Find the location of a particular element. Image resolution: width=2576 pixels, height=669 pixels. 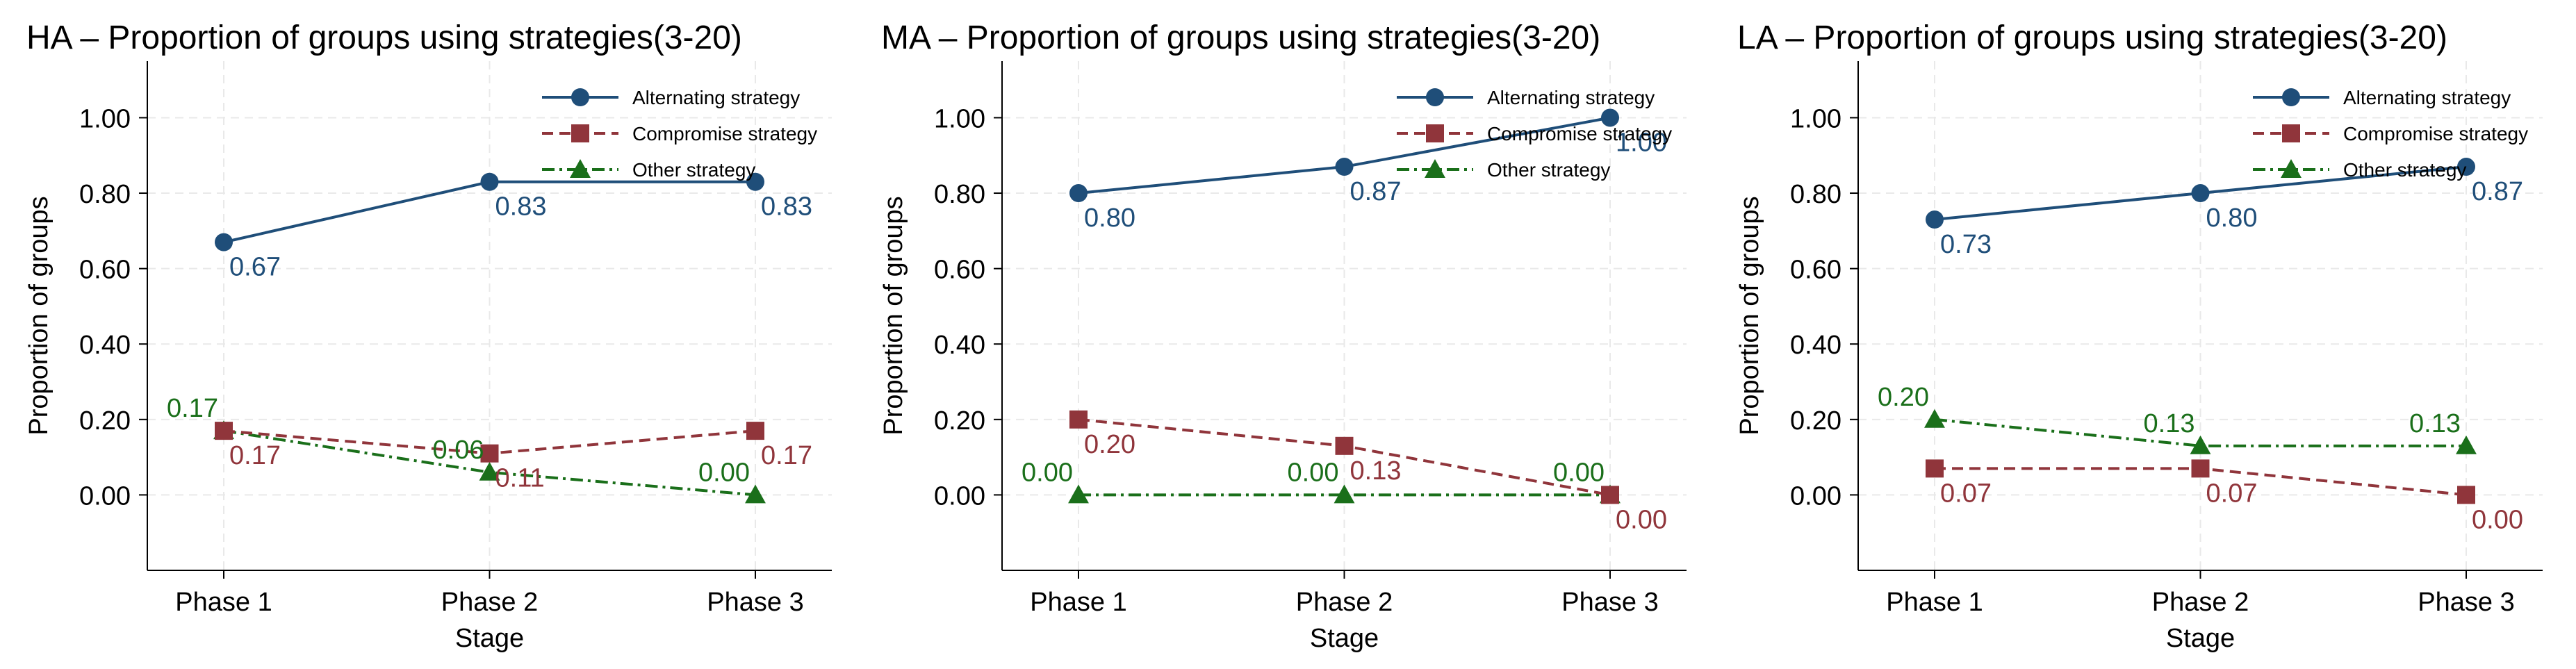

data-label-other: 0.17 is located at coordinates (192, 408).